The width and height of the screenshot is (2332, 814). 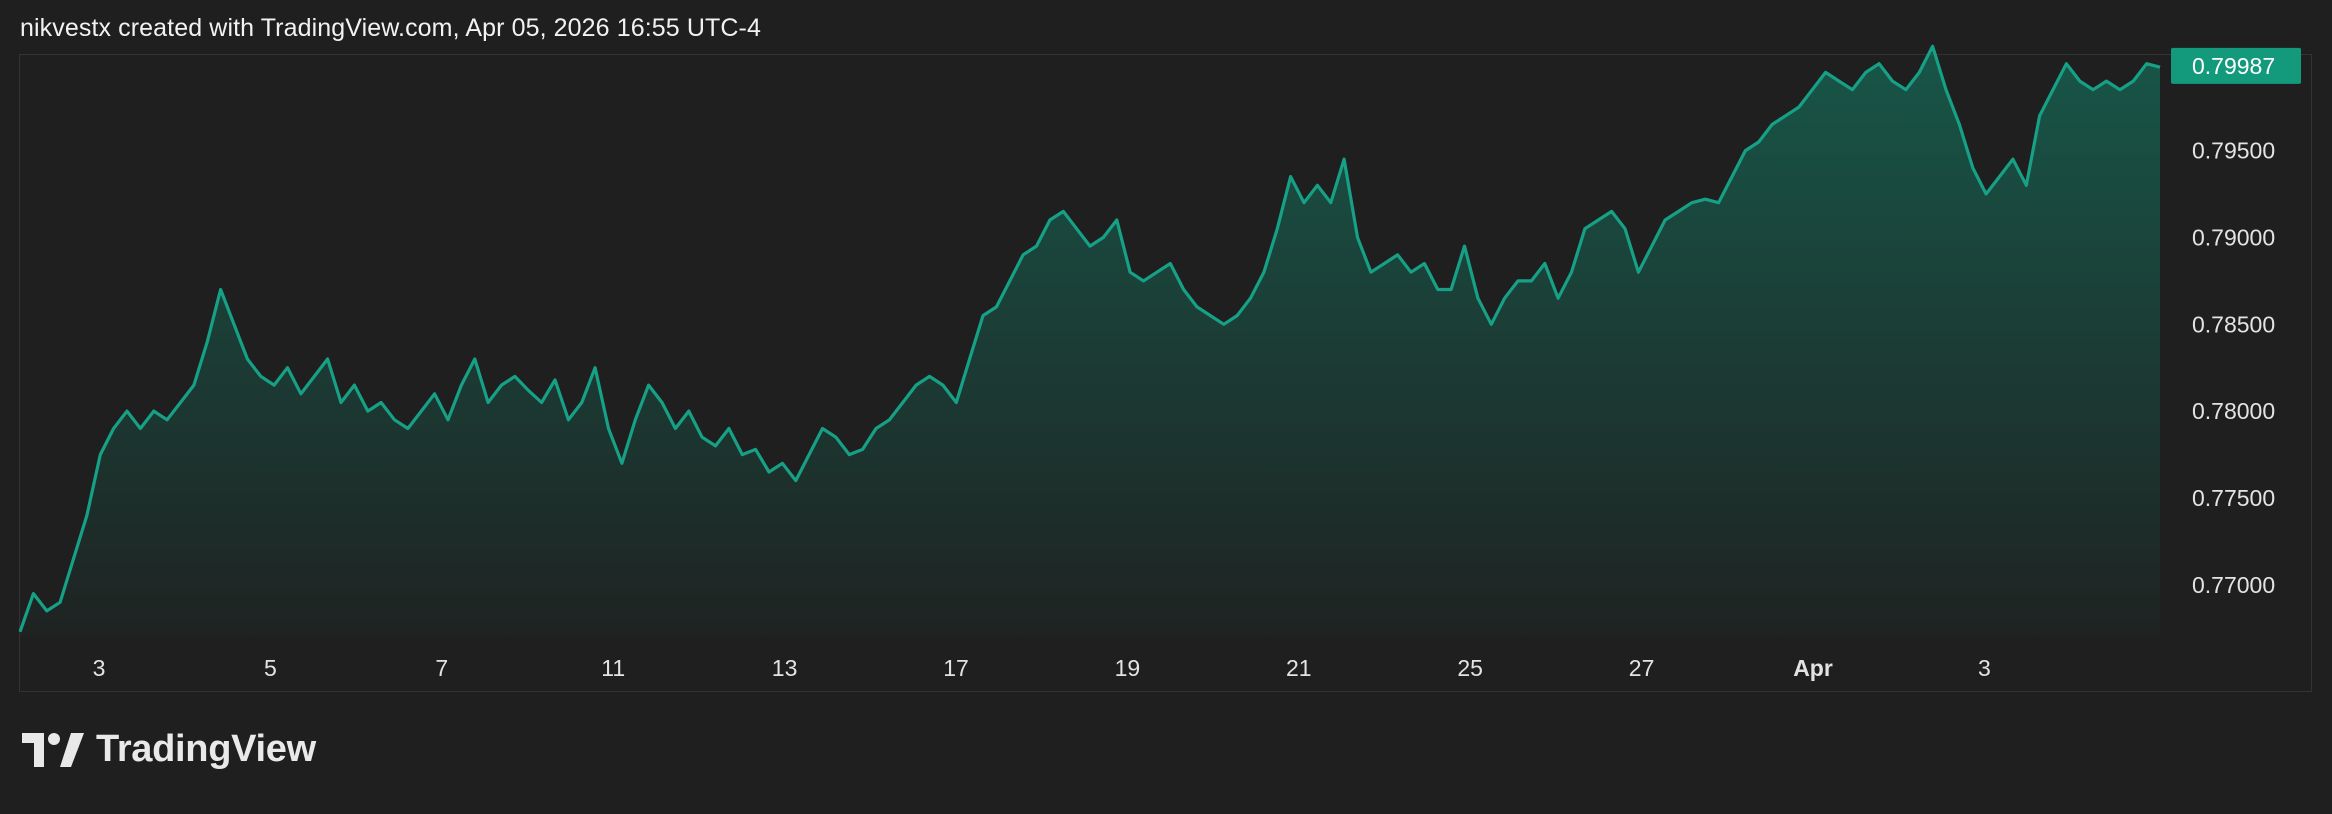 What do you see at coordinates (2233, 498) in the screenshot?
I see `y-tick-label: 0.77500` at bounding box center [2233, 498].